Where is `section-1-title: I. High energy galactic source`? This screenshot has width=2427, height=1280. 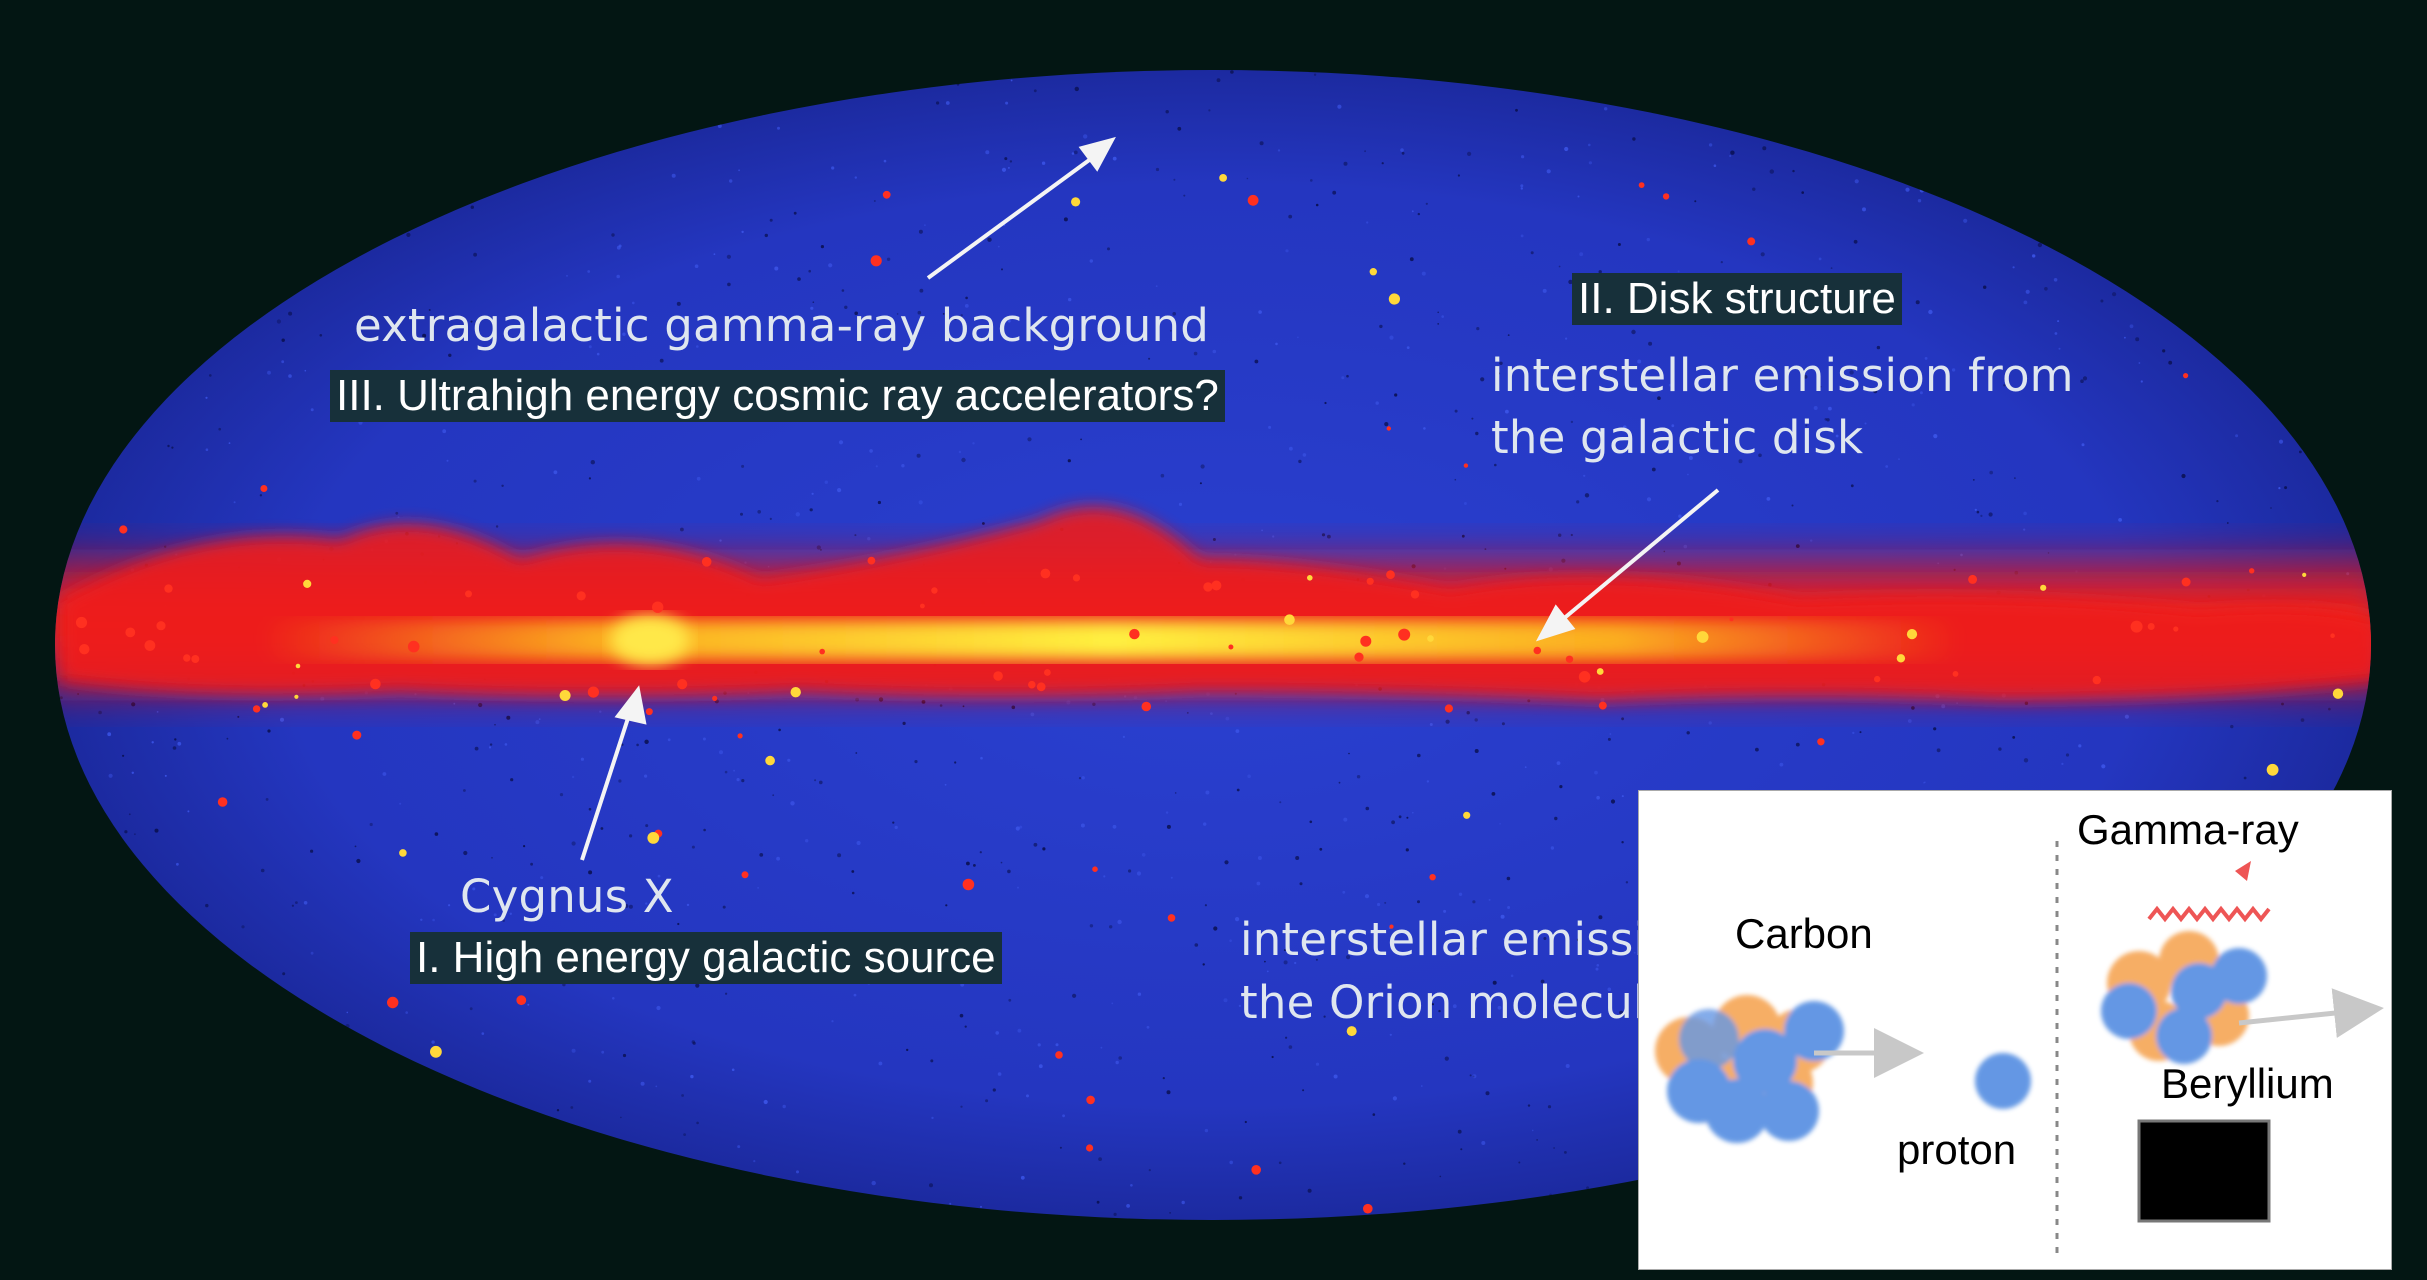 section-1-title: I. High energy galactic source is located at coordinates (706, 958).